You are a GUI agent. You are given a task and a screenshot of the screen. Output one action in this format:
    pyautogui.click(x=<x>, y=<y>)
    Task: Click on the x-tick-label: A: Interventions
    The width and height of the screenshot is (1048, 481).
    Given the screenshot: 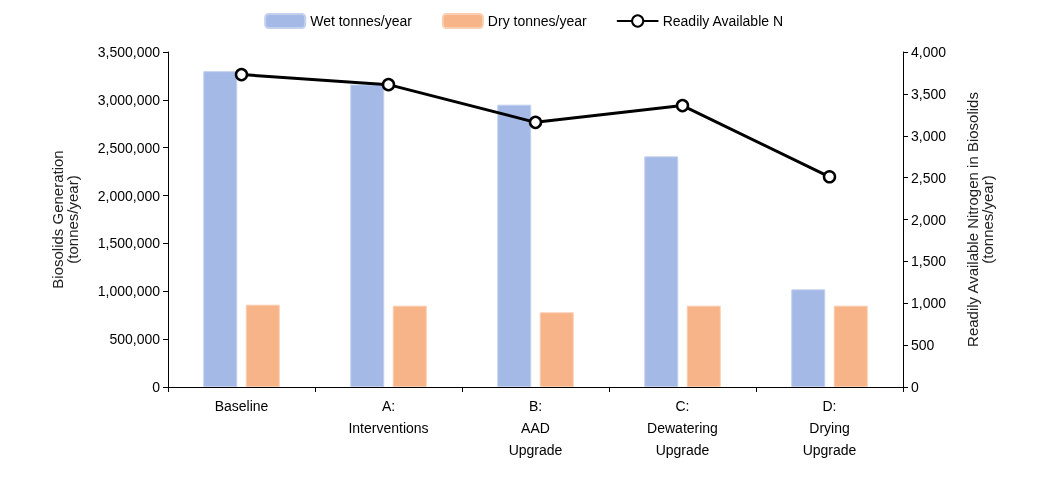 What is the action you would take?
    pyautogui.click(x=388, y=417)
    